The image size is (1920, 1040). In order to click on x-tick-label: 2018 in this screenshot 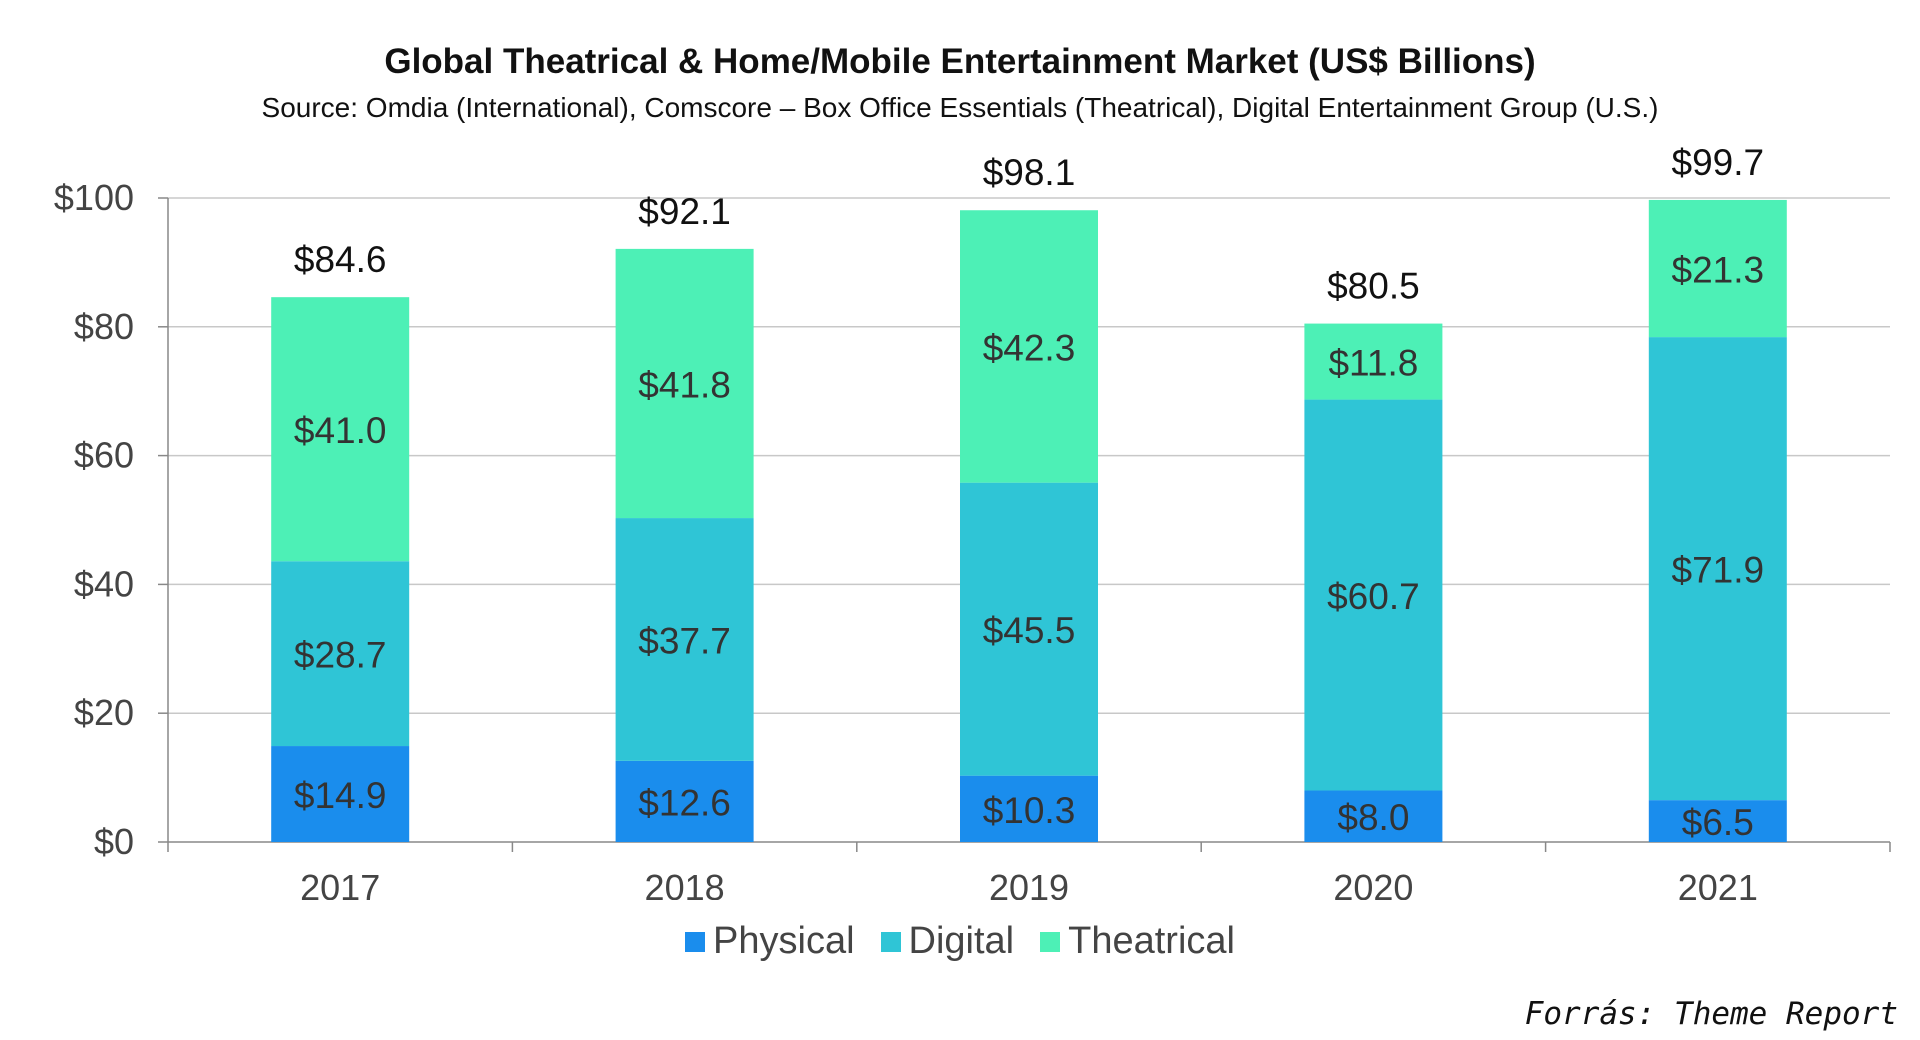, I will do `click(685, 883)`.